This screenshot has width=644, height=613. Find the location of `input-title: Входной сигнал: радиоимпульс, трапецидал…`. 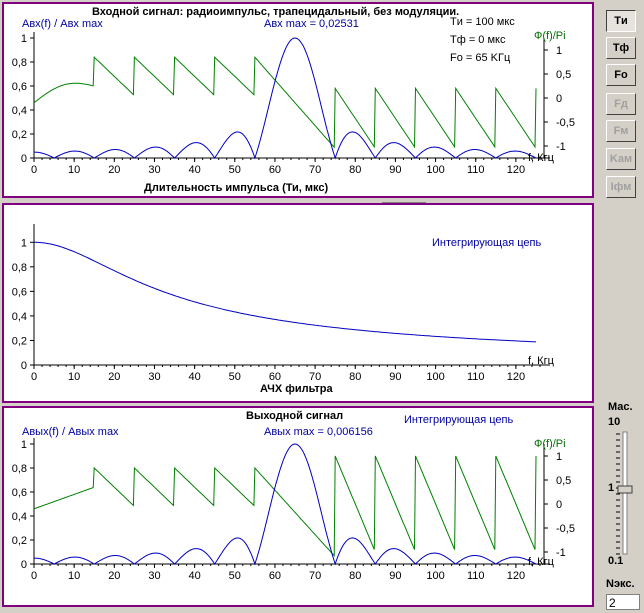

input-title: Входной сигнал: радиоимпульс, трапецидал… is located at coordinates (276, 12).